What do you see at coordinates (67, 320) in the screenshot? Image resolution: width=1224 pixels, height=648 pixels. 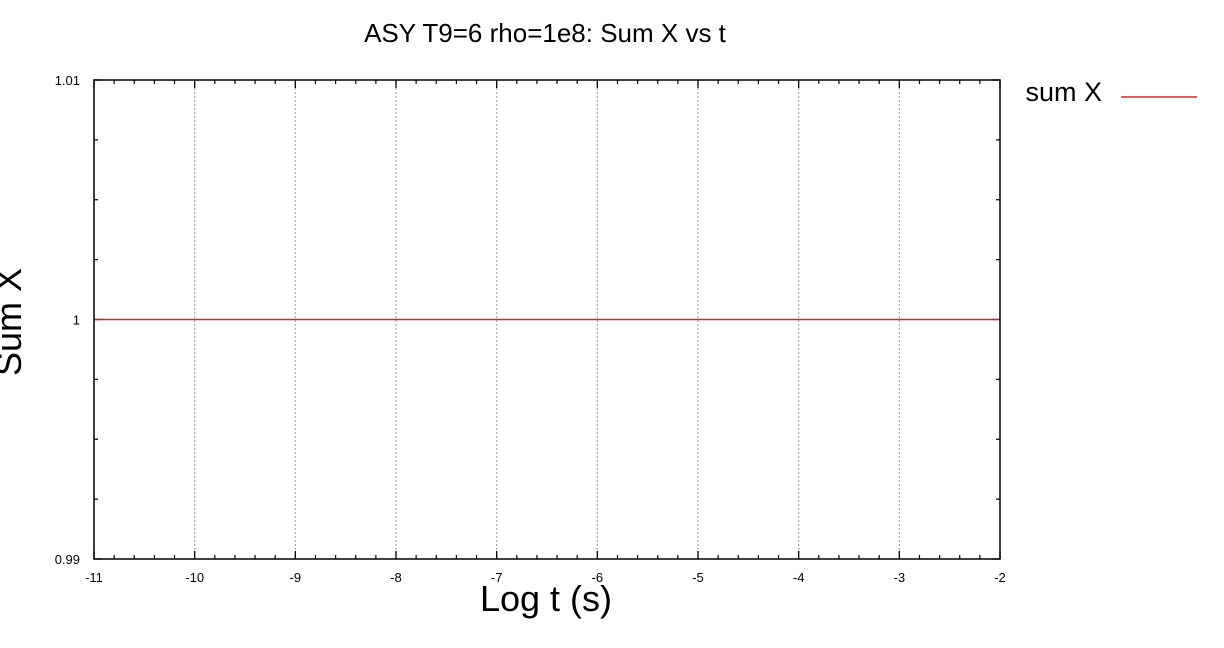 I see `y-tick-labels: 0.99 1 1.01` at bounding box center [67, 320].